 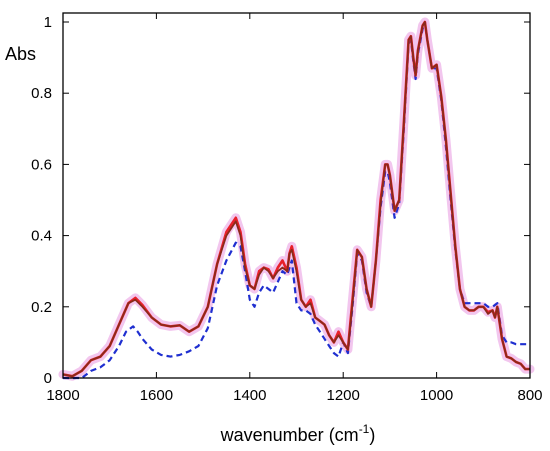 What do you see at coordinates (272, 435) in the screenshot?
I see `x-axis-title-text: wavenumber` at bounding box center [272, 435].